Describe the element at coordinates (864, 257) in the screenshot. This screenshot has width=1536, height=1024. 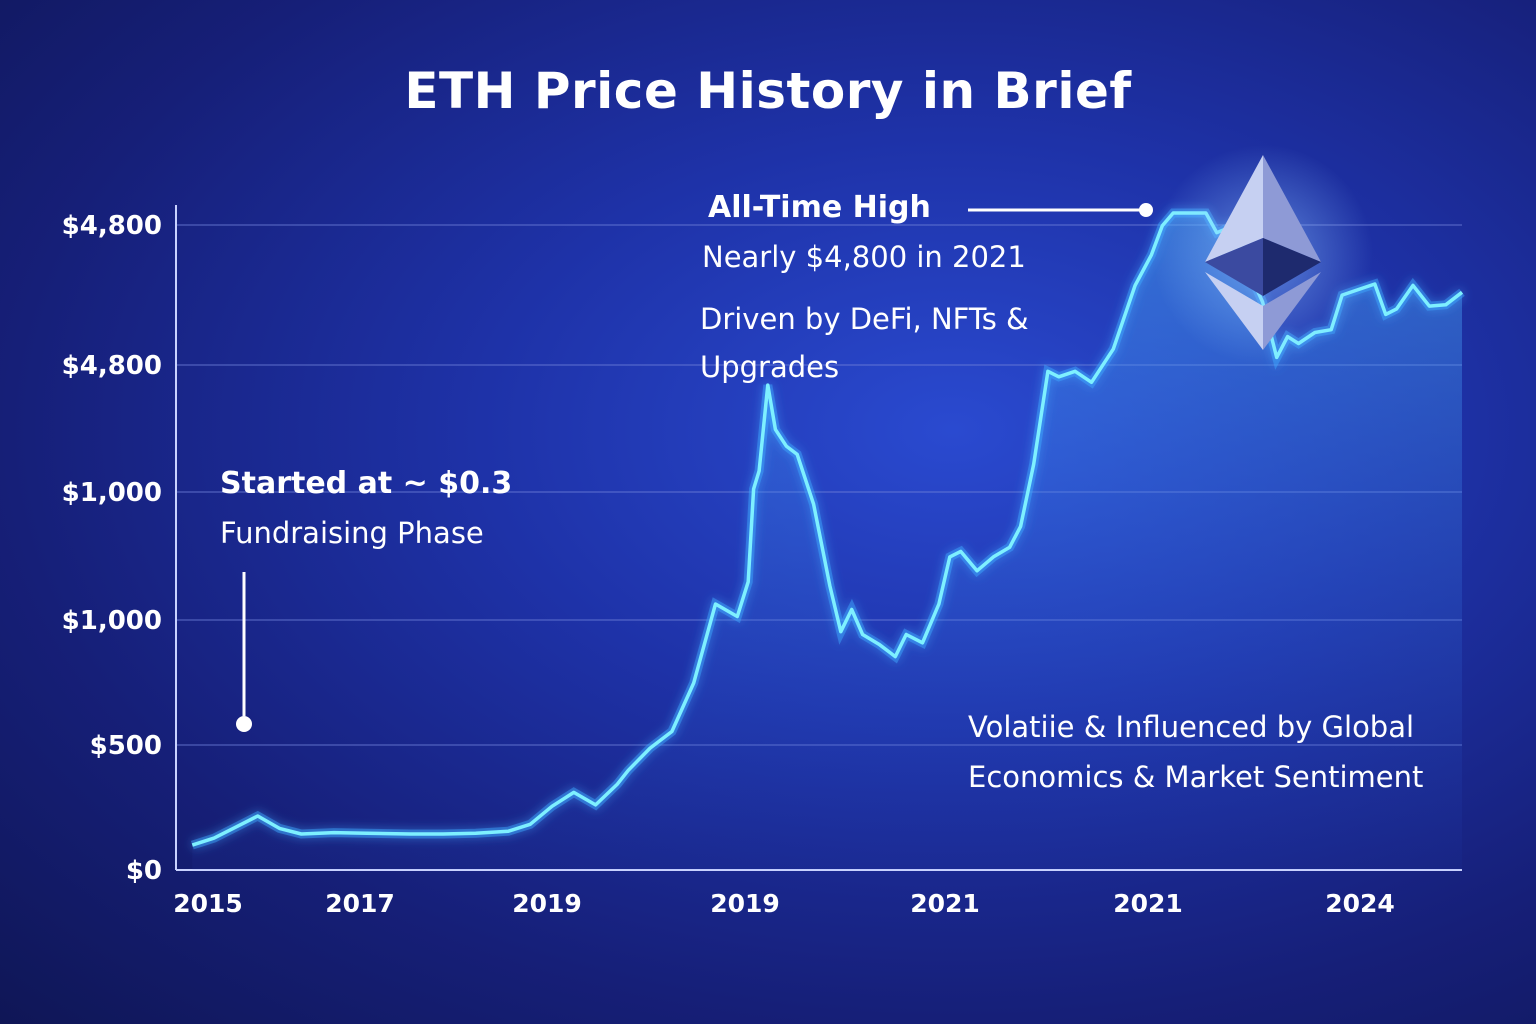
I see `ath-annotation-line1: Nearly $4,800 in 2021` at that location.